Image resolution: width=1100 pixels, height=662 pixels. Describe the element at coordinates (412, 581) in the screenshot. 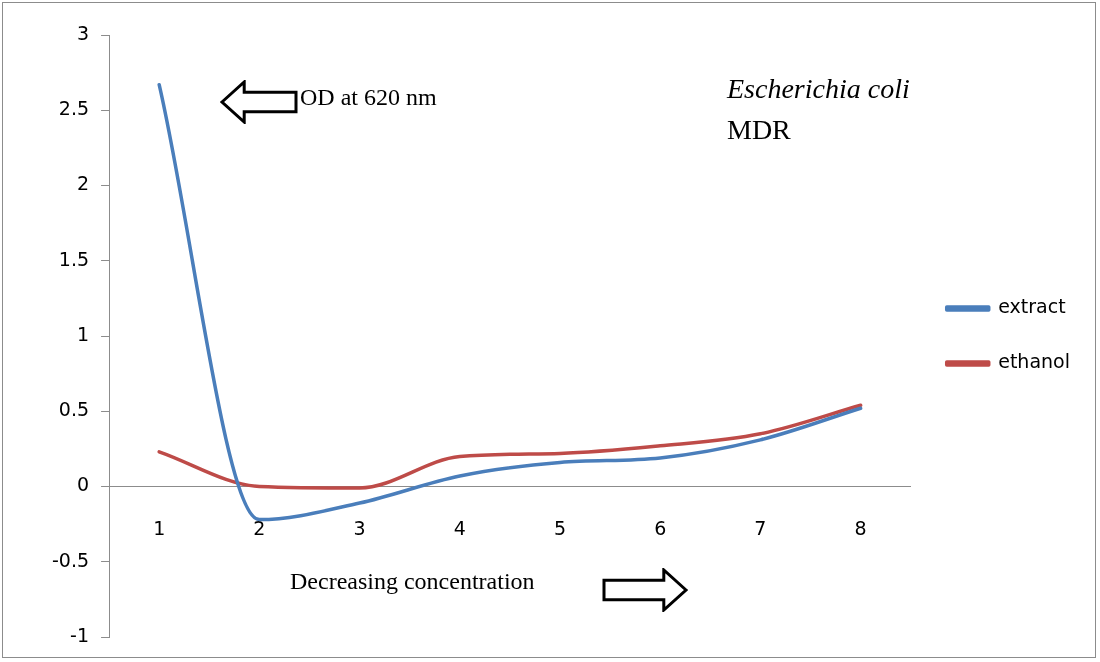

I see `annotation: Decreasing concentration` at that location.